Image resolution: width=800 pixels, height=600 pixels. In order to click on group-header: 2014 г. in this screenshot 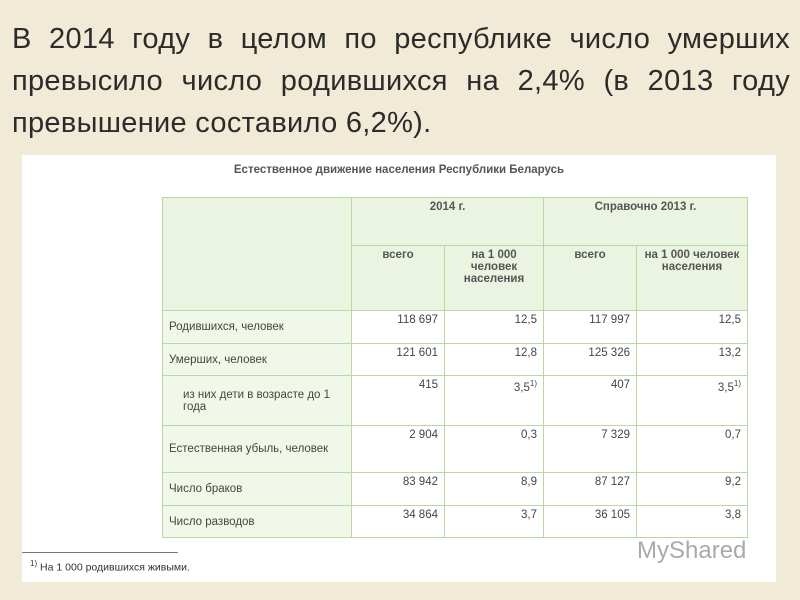, I will do `click(447, 221)`.